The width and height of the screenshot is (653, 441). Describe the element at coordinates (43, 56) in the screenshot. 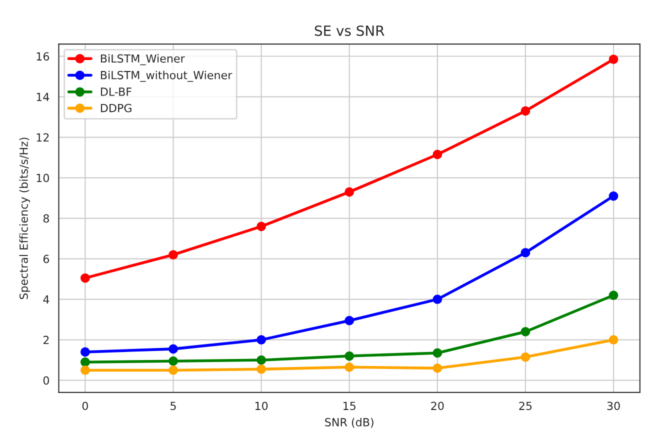

I see `y-tick-label: 16` at that location.